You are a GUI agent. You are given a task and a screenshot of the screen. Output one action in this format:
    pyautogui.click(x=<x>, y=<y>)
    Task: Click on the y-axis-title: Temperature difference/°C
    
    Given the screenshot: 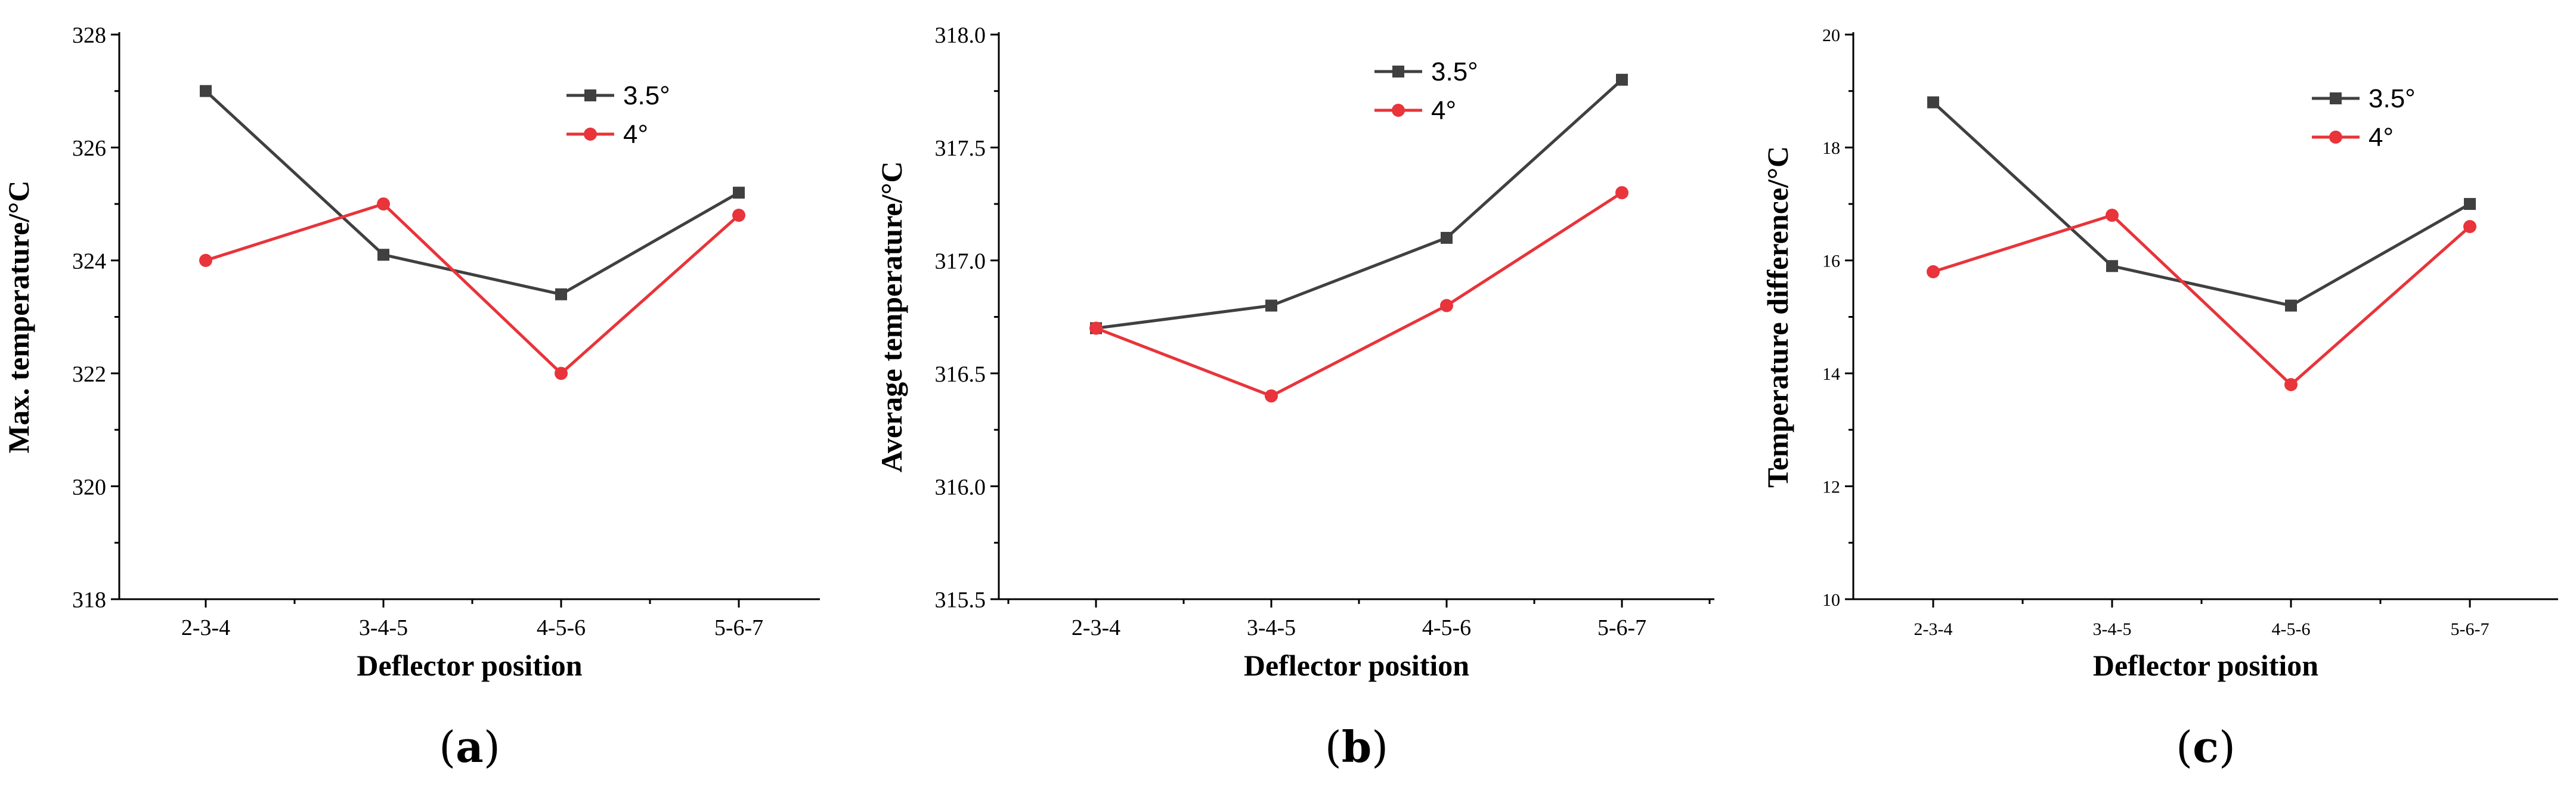 What is the action you would take?
    pyautogui.click(x=1778, y=317)
    